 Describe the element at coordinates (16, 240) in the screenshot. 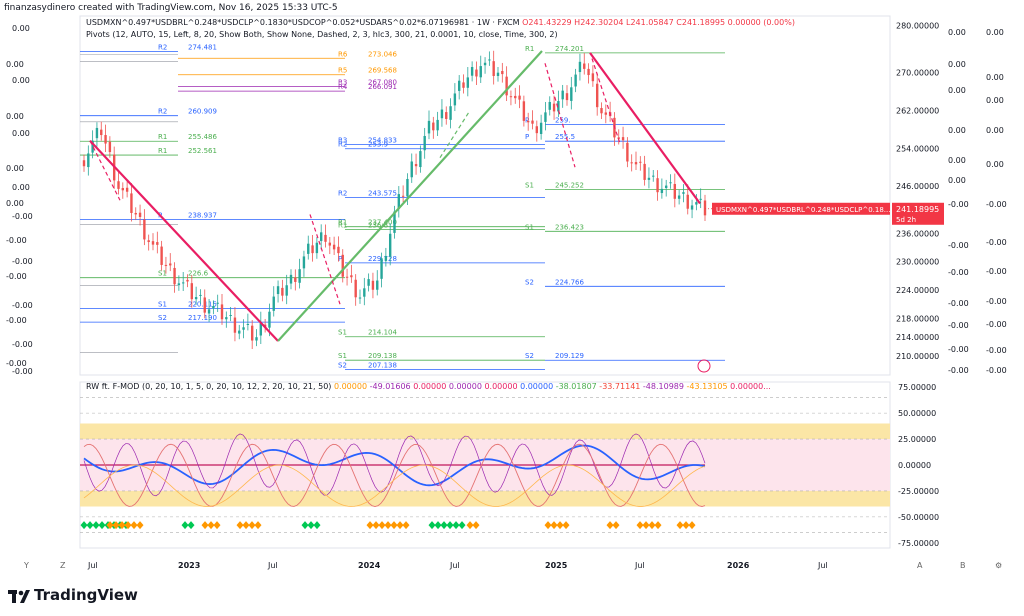

I see `left-strip-value: -0.00` at that location.